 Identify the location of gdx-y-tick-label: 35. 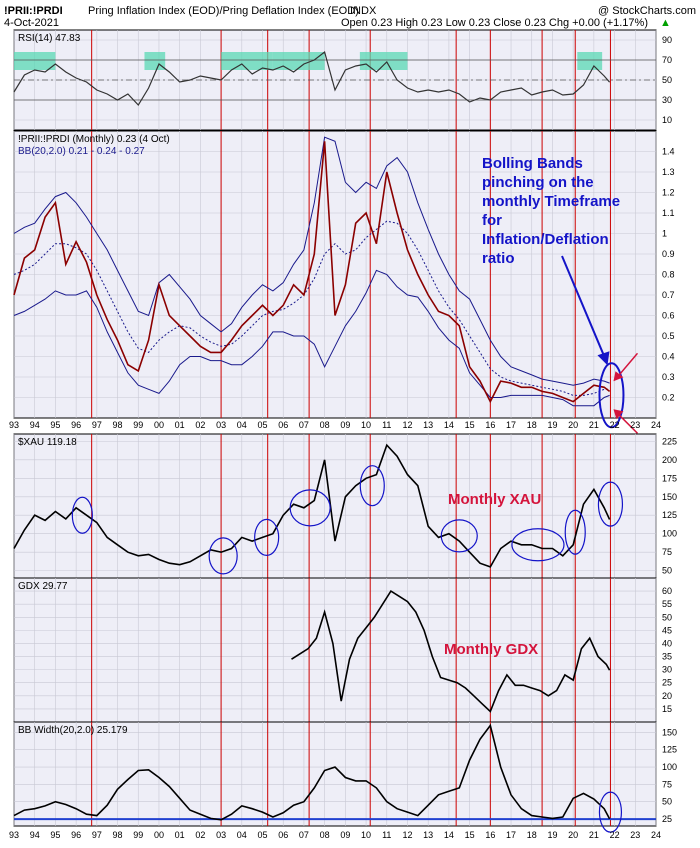
(667, 657).